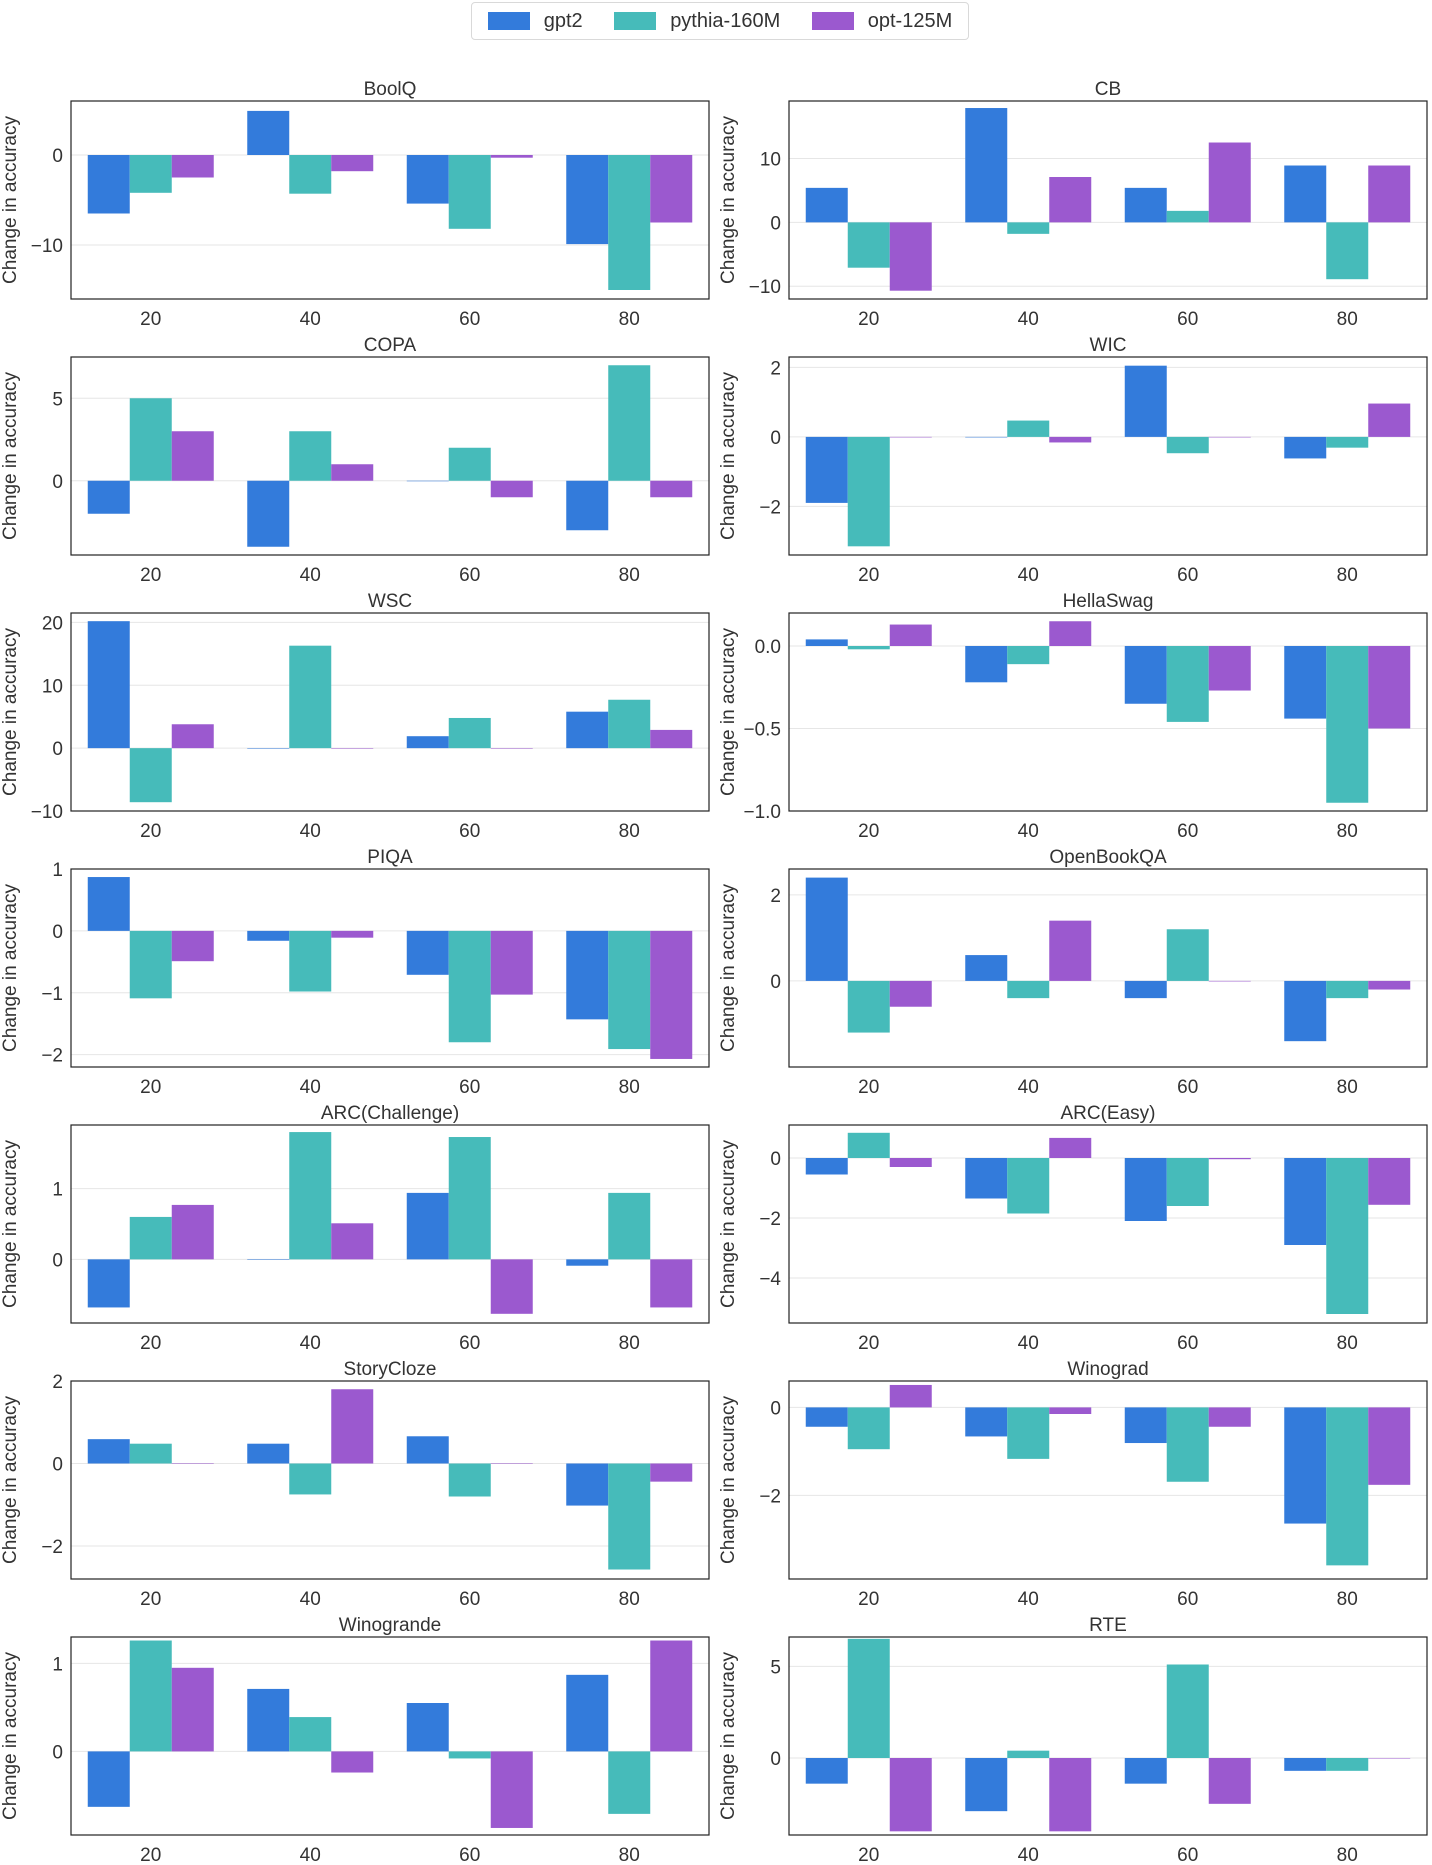 Image resolution: width=1432 pixels, height=1865 pixels. What do you see at coordinates (1107, 1113) in the screenshot?
I see `subplot-title: ARC(Easy)` at bounding box center [1107, 1113].